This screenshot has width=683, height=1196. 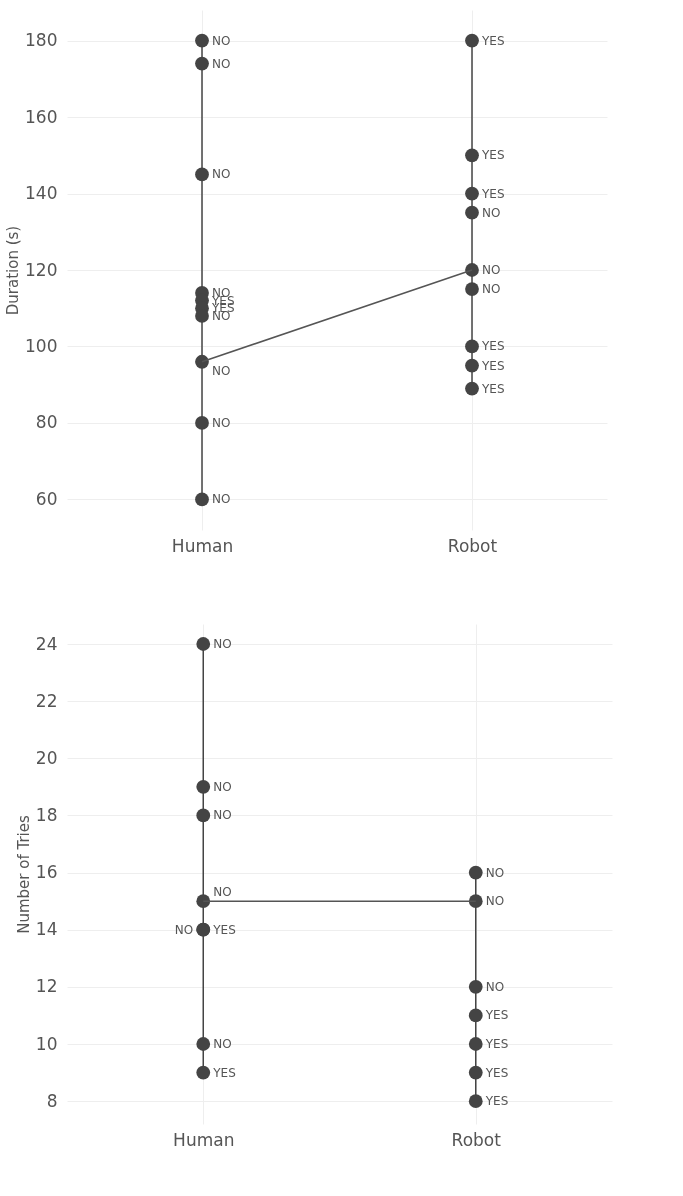 What do you see at coordinates (41, 345) in the screenshot?
I see `y-tick-label: 100` at bounding box center [41, 345].